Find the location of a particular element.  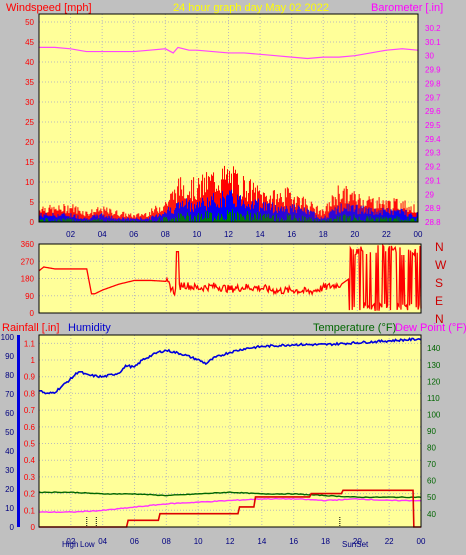

rain-y-tick-label: 0.1 is located at coordinates (30, 510).